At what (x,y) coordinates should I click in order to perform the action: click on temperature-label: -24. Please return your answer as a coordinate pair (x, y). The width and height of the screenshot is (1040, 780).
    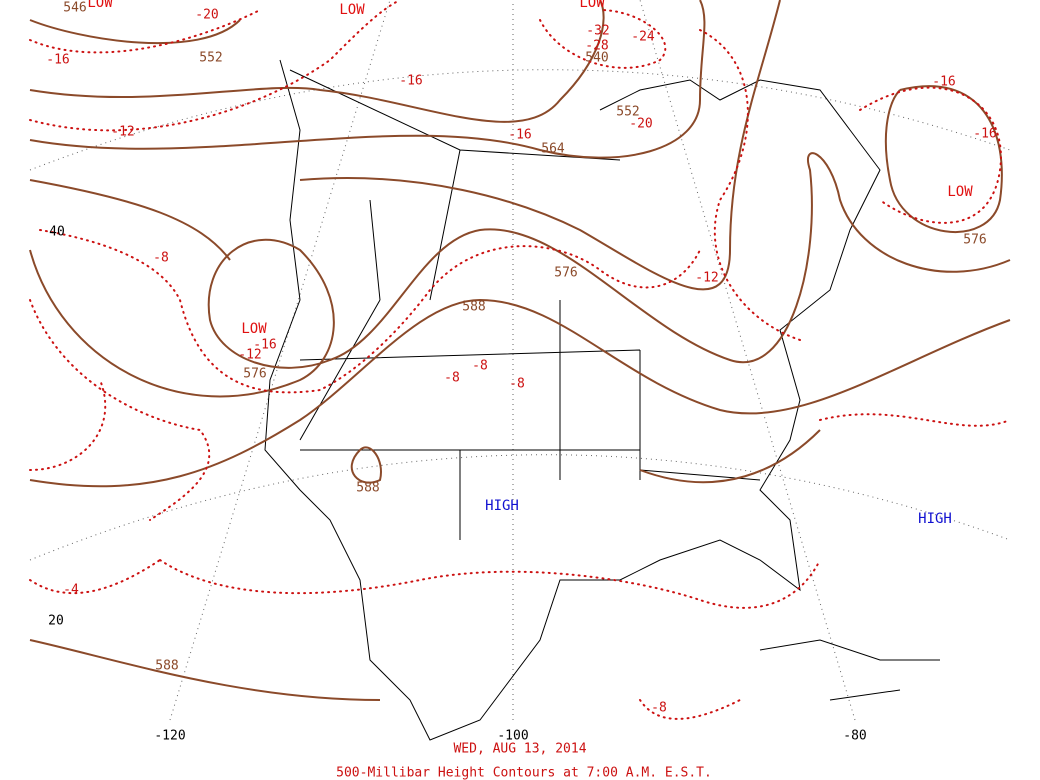
    Looking at the image, I should click on (643, 37).